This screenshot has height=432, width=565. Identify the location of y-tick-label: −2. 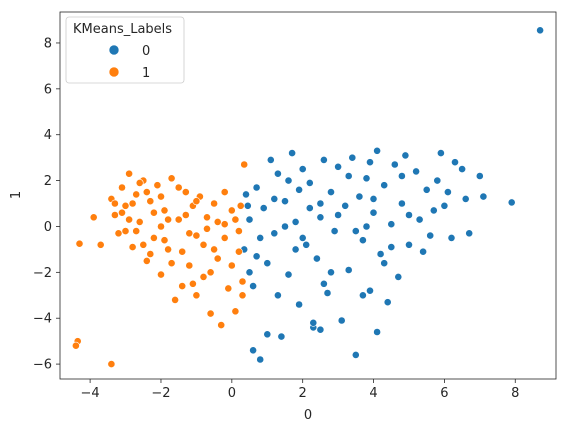
(42, 273).